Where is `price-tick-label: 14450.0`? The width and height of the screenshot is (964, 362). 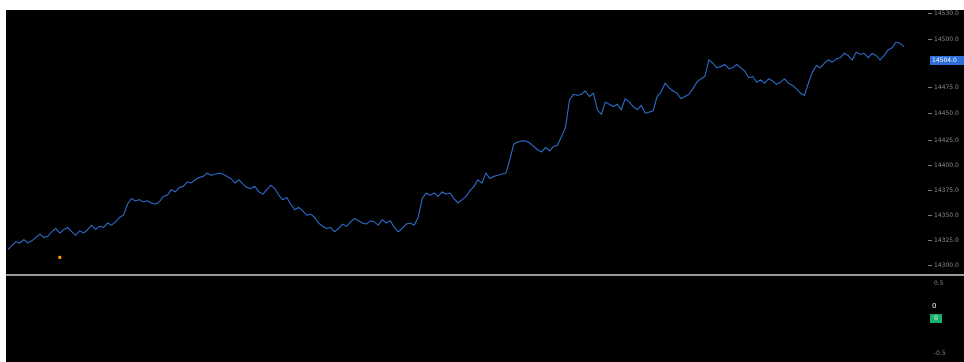
price-tick-label: 14450.0 is located at coordinates (946, 113).